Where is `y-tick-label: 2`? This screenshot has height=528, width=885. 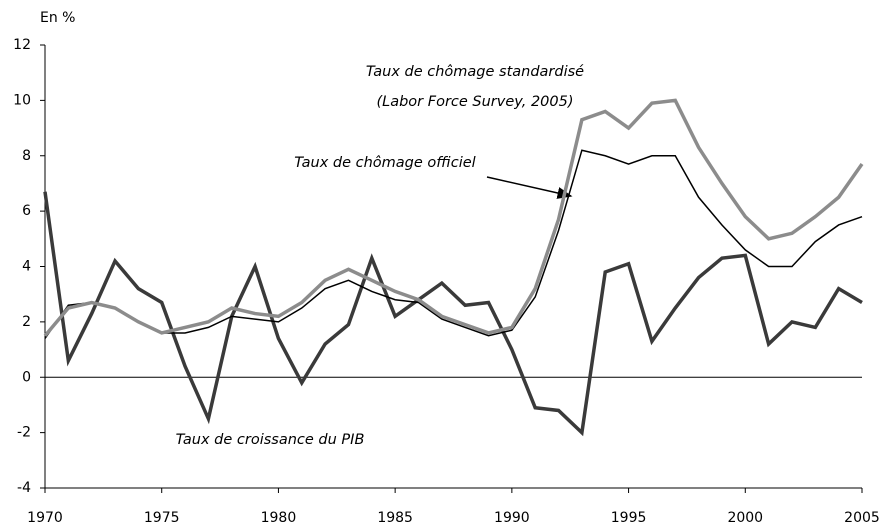
y-tick-label: 2 is located at coordinates (26, 322).